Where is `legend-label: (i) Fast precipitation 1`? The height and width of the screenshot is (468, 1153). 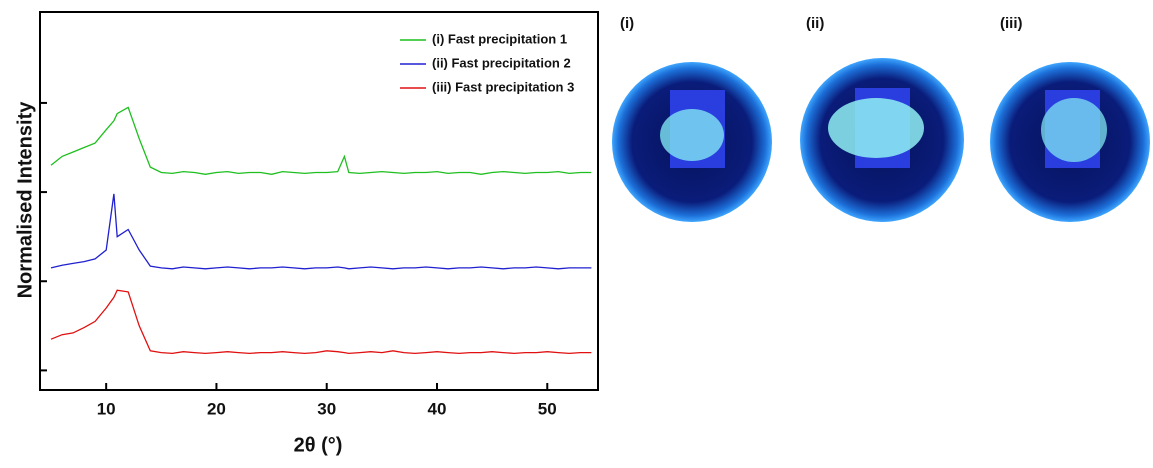 legend-label: (i) Fast precipitation 1 is located at coordinates (499, 38).